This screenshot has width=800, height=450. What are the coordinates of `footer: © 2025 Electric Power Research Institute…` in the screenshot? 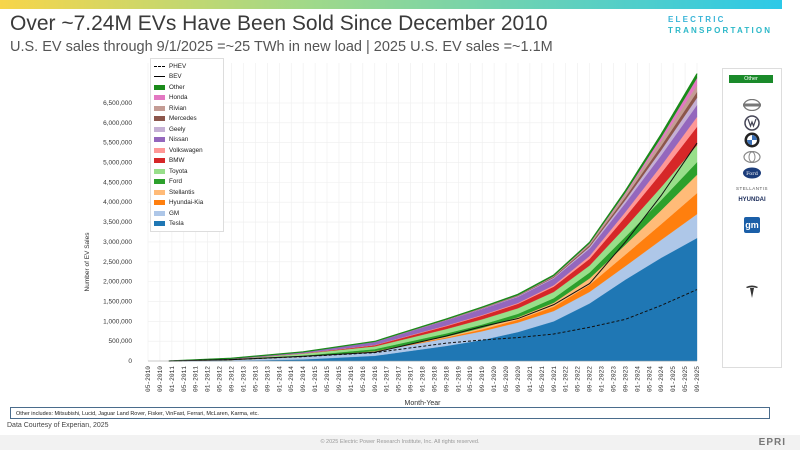 It's located at (400, 442).